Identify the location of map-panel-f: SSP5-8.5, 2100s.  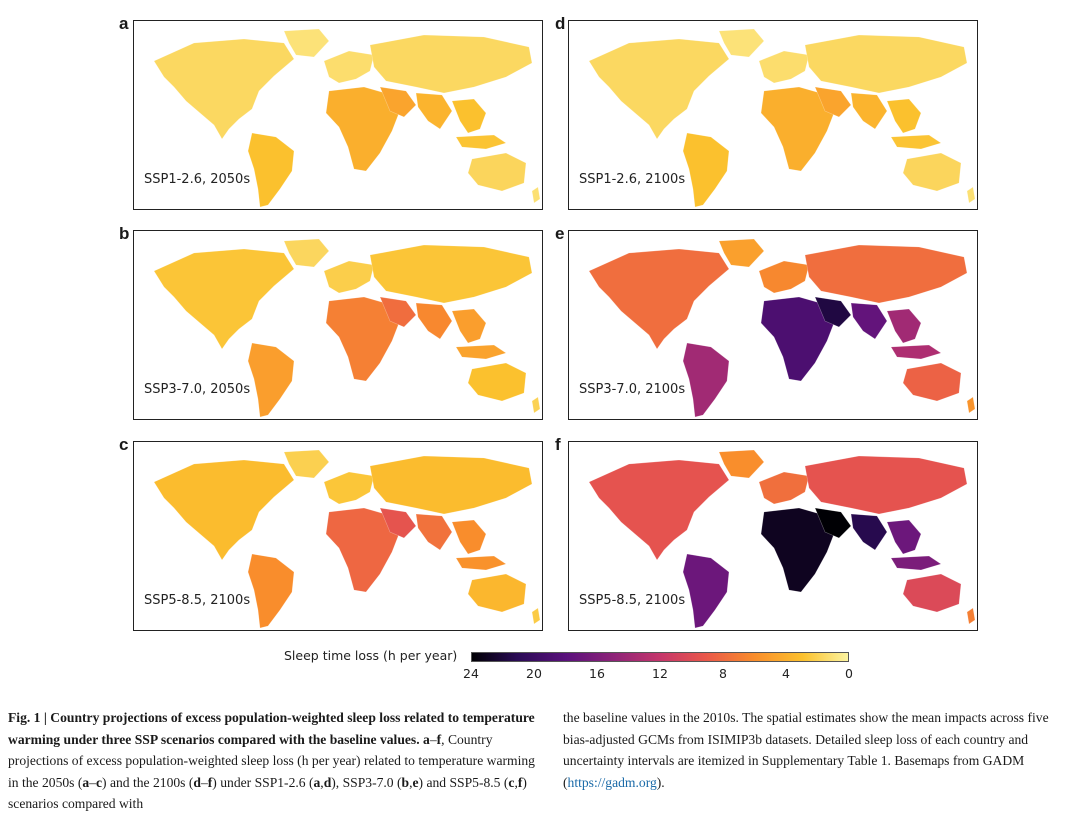
(773, 536).